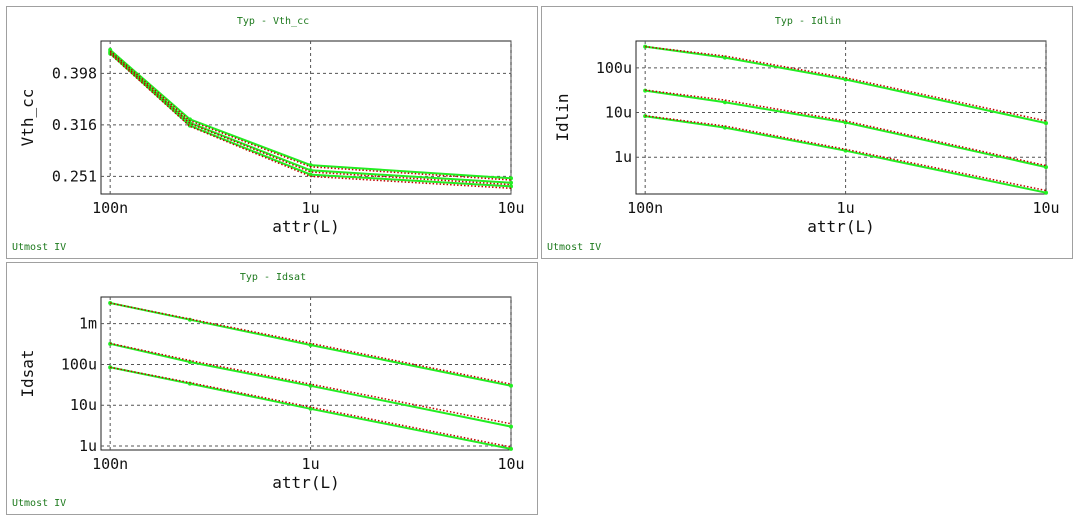  Describe the element at coordinates (562, 117) in the screenshot. I see `y-axis-label: Idlin` at that location.